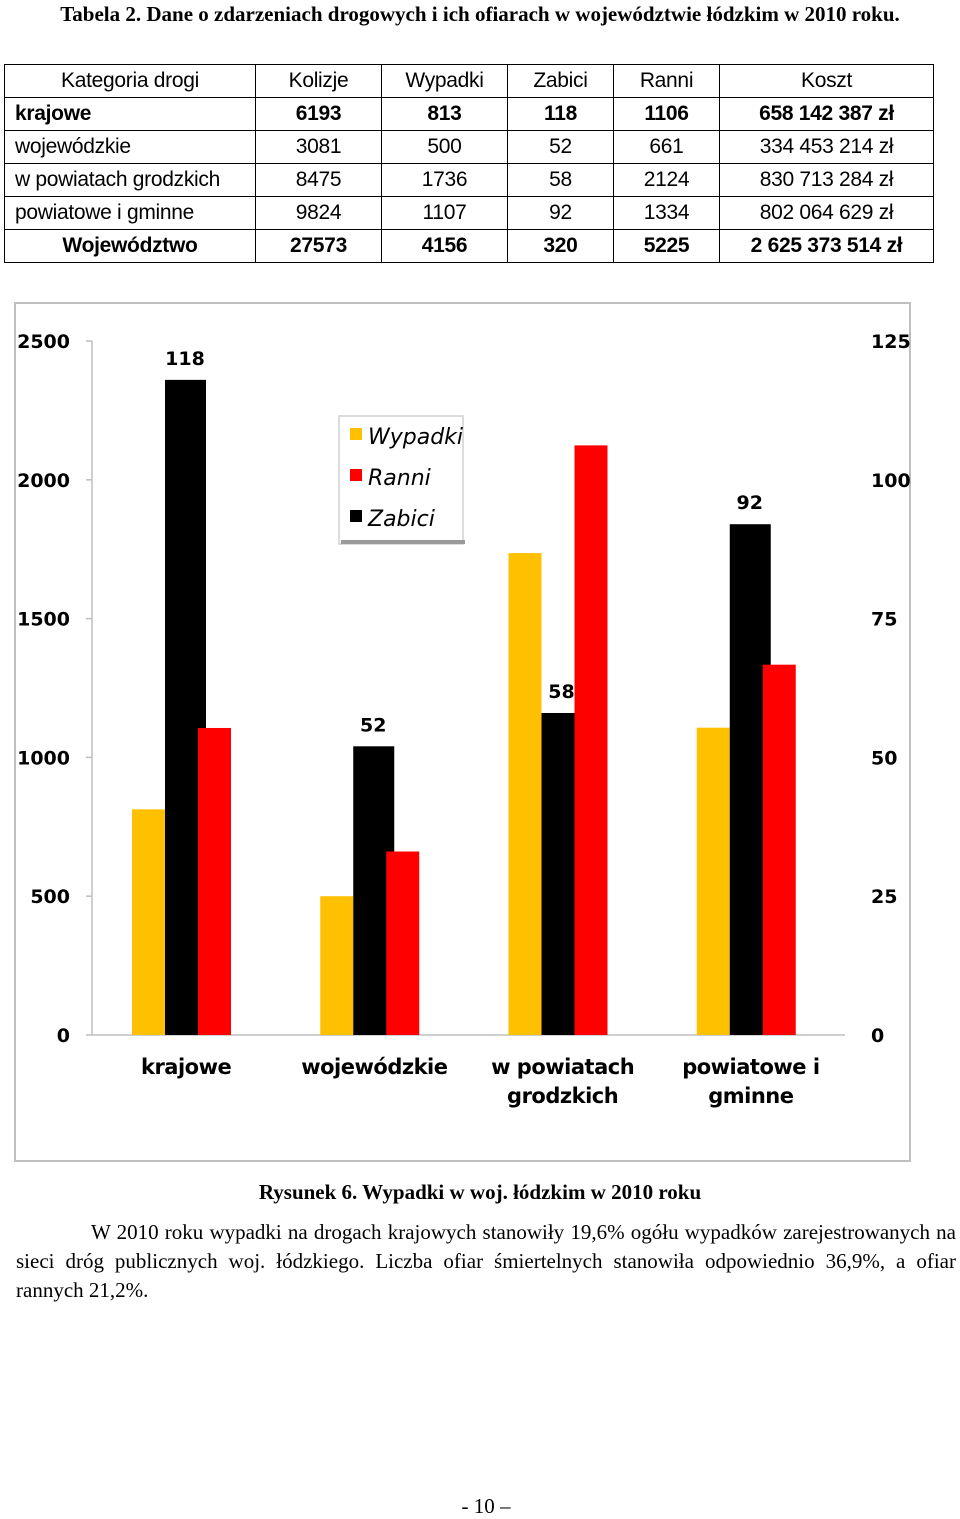 The height and width of the screenshot is (1519, 960). What do you see at coordinates (444, 81) in the screenshot?
I see `header-cell: Wypadki` at bounding box center [444, 81].